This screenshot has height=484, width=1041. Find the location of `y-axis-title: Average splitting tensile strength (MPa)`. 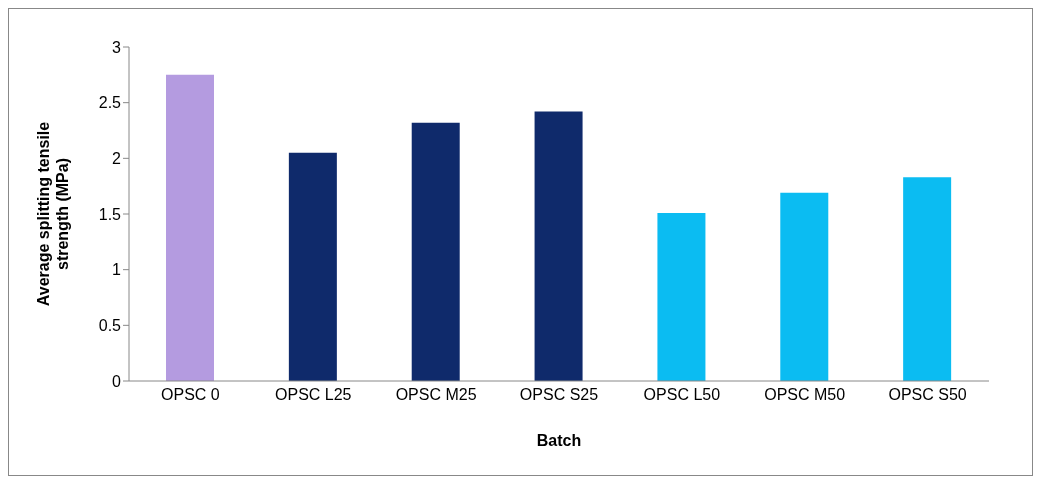

y-axis-title: Average splitting tensile strength (MPa) is located at coordinates (53, 214).